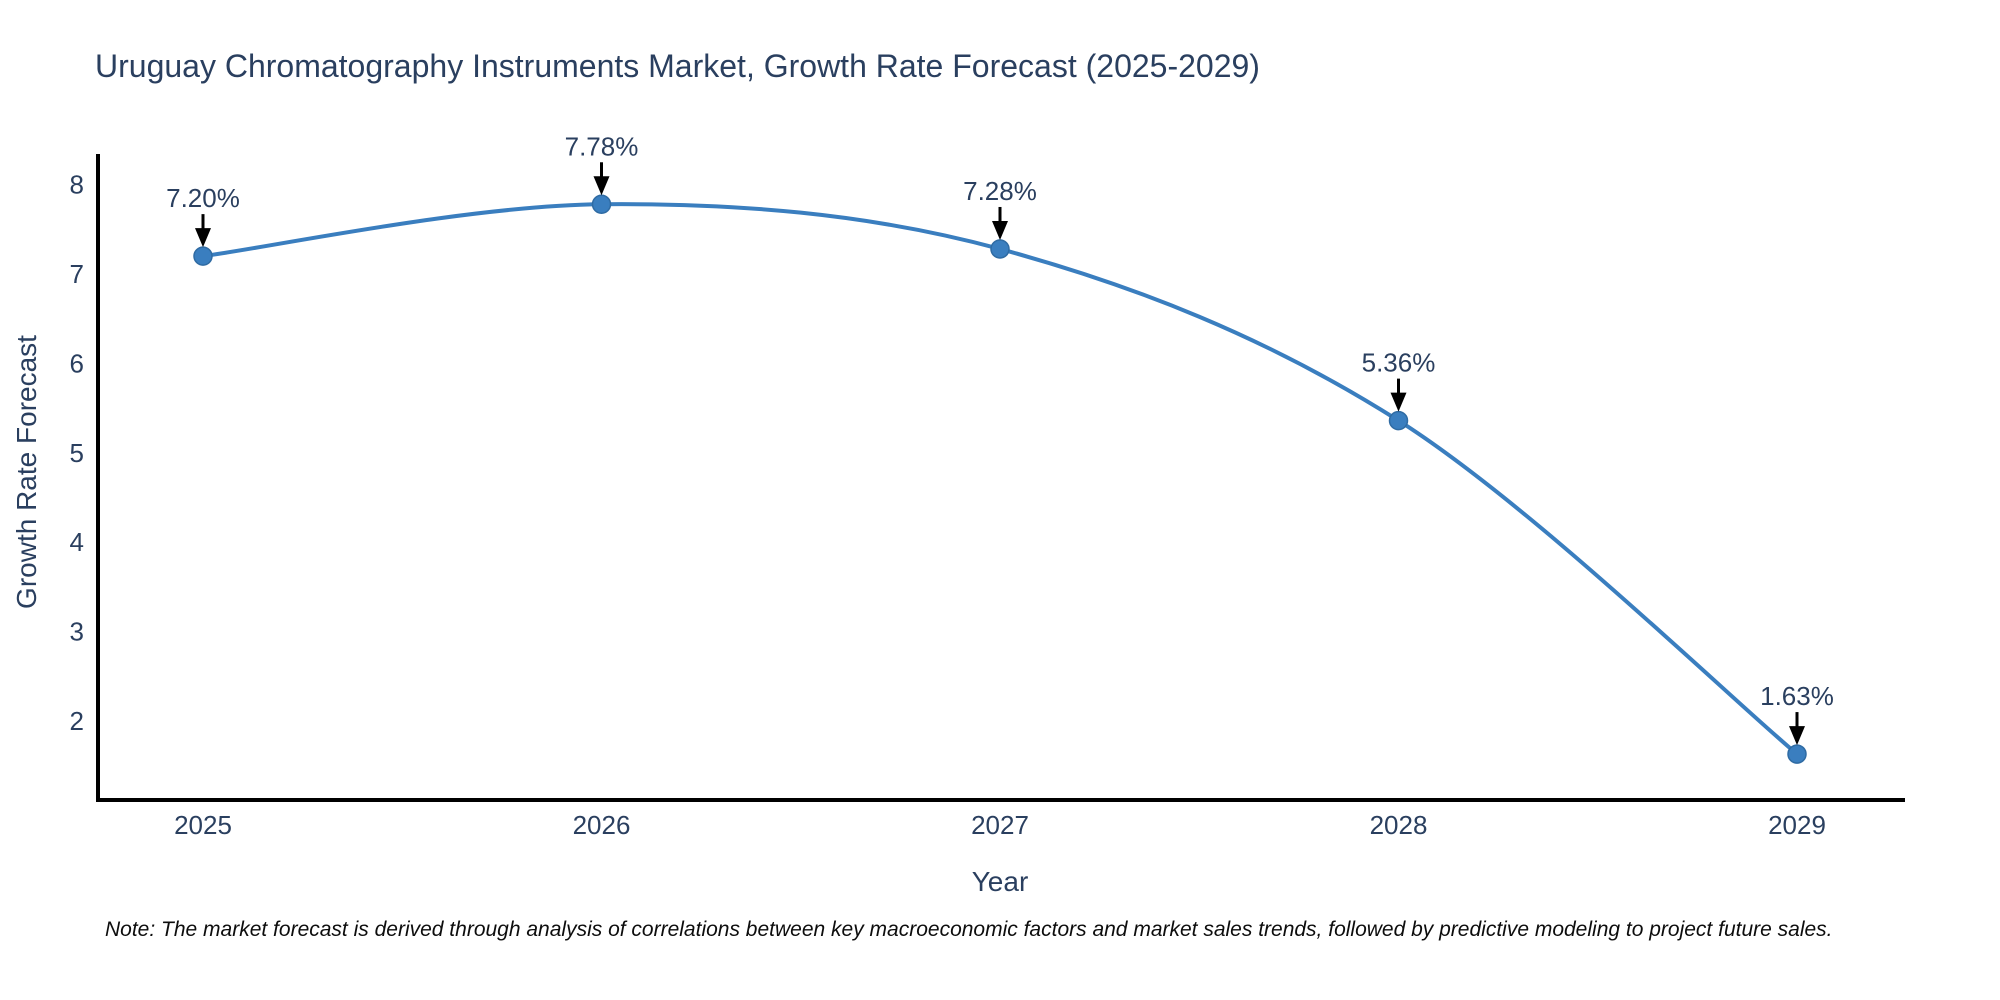  I want to click on data-point-label: 5.36%, so click(1399, 363).